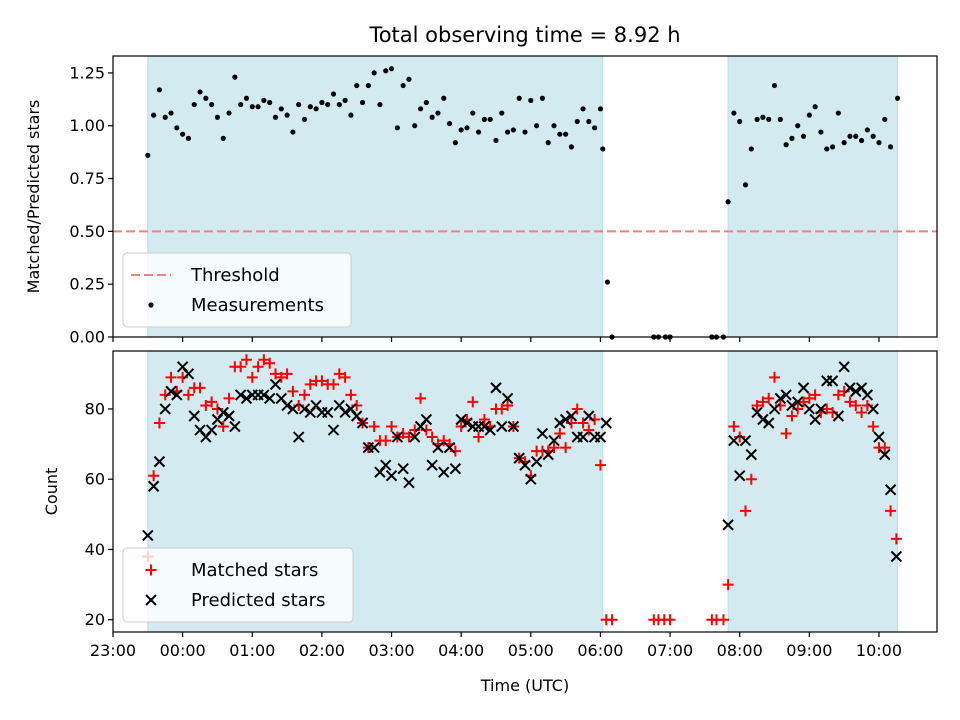 This screenshot has height=720, width=960. What do you see at coordinates (238, 585) in the screenshot?
I see `legend: Matched stars Predicted stars` at bounding box center [238, 585].